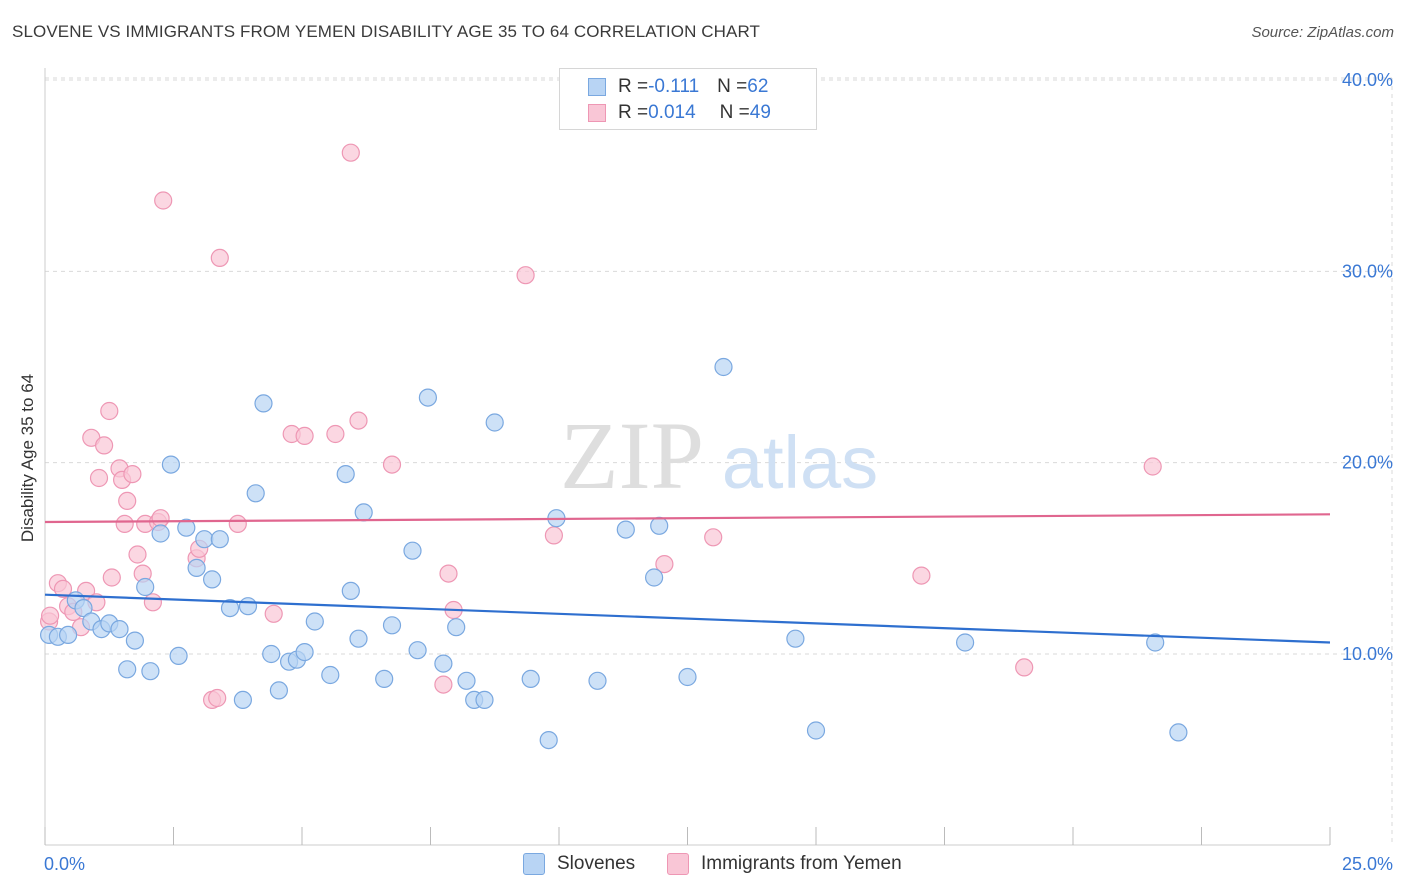 Image resolution: width=1406 pixels, height=892 pixels. What do you see at coordinates (801, 863) in the screenshot?
I see `legend-label-immigrants-from-yemen: Immigrants from Yemen` at bounding box center [801, 863].